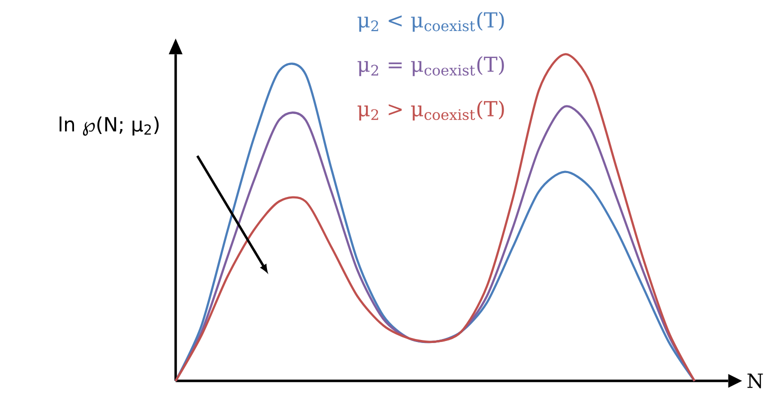 The image size is (767, 400). What do you see at coordinates (755, 381) in the screenshot?
I see `x-axis-title: N` at bounding box center [755, 381].